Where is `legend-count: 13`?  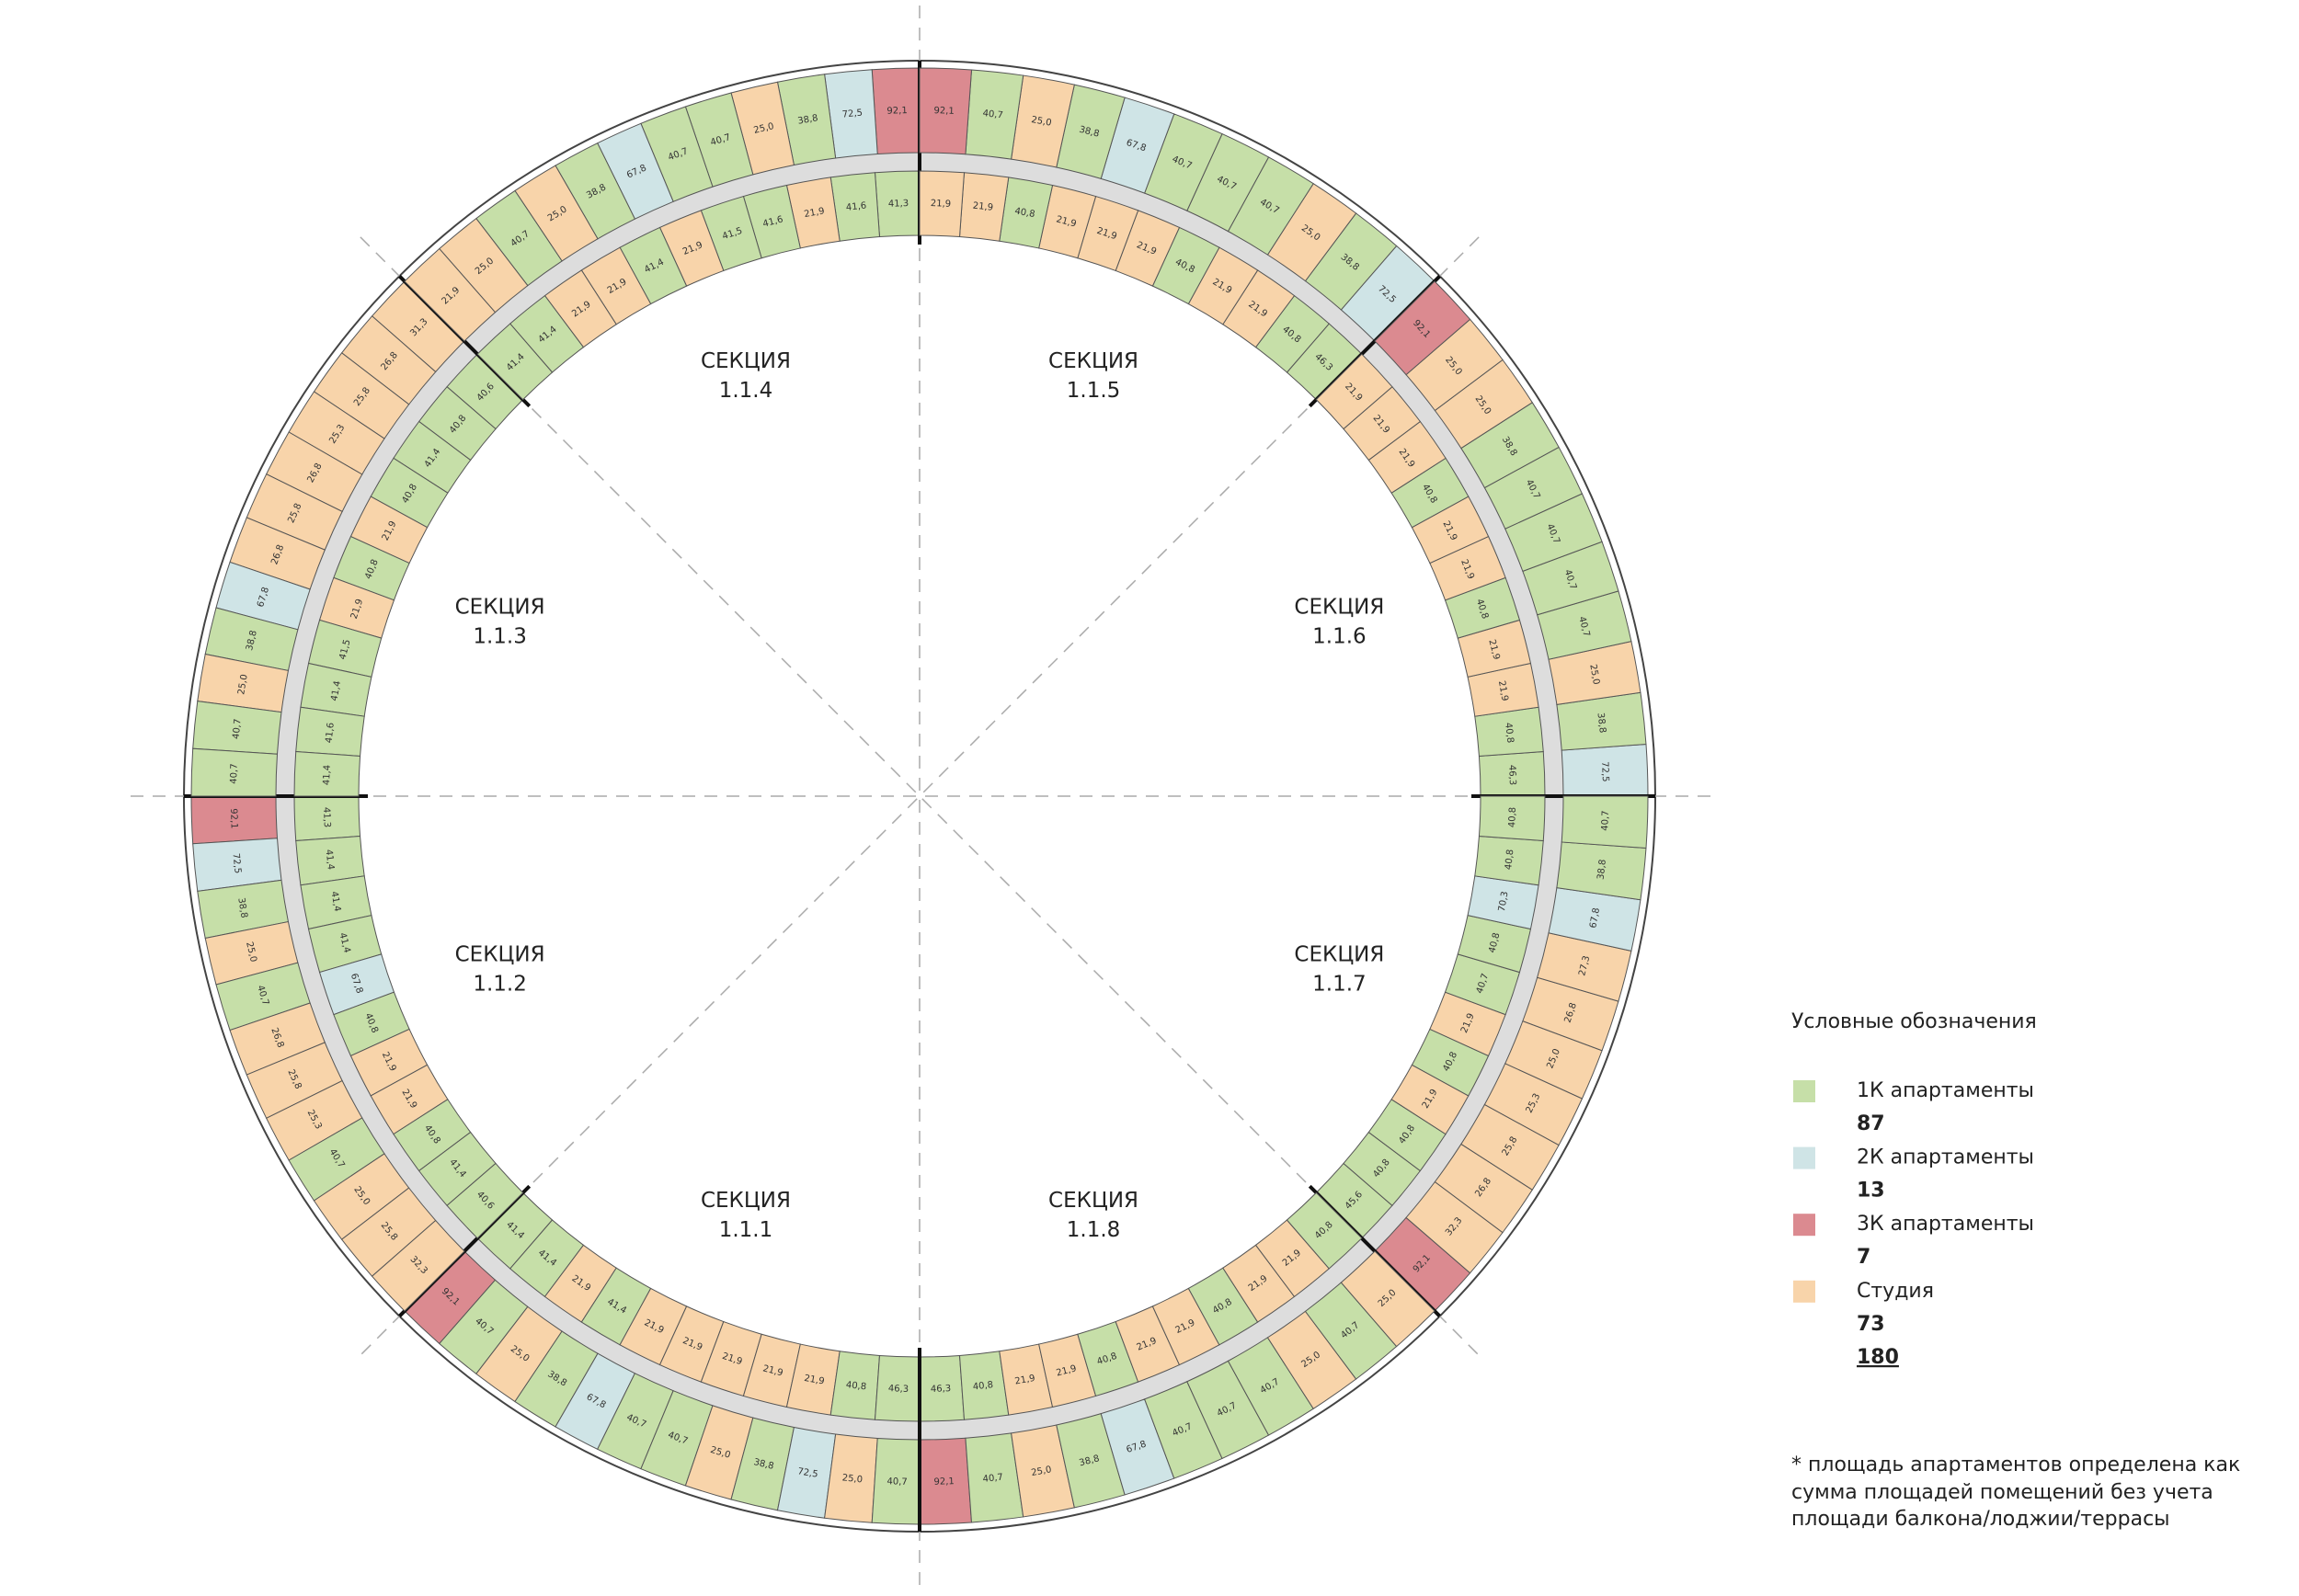 legend-count: 13 is located at coordinates (1871, 1191).